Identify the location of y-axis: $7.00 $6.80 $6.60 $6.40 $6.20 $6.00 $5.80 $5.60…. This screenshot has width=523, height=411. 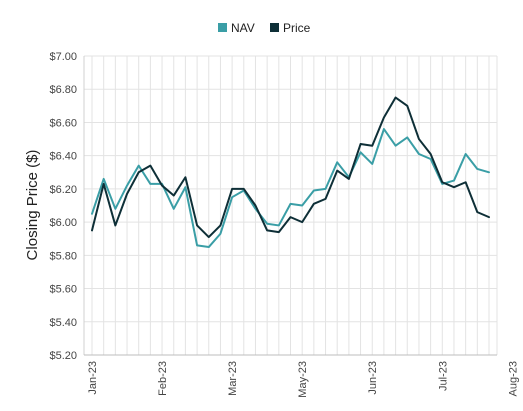
(63, 206).